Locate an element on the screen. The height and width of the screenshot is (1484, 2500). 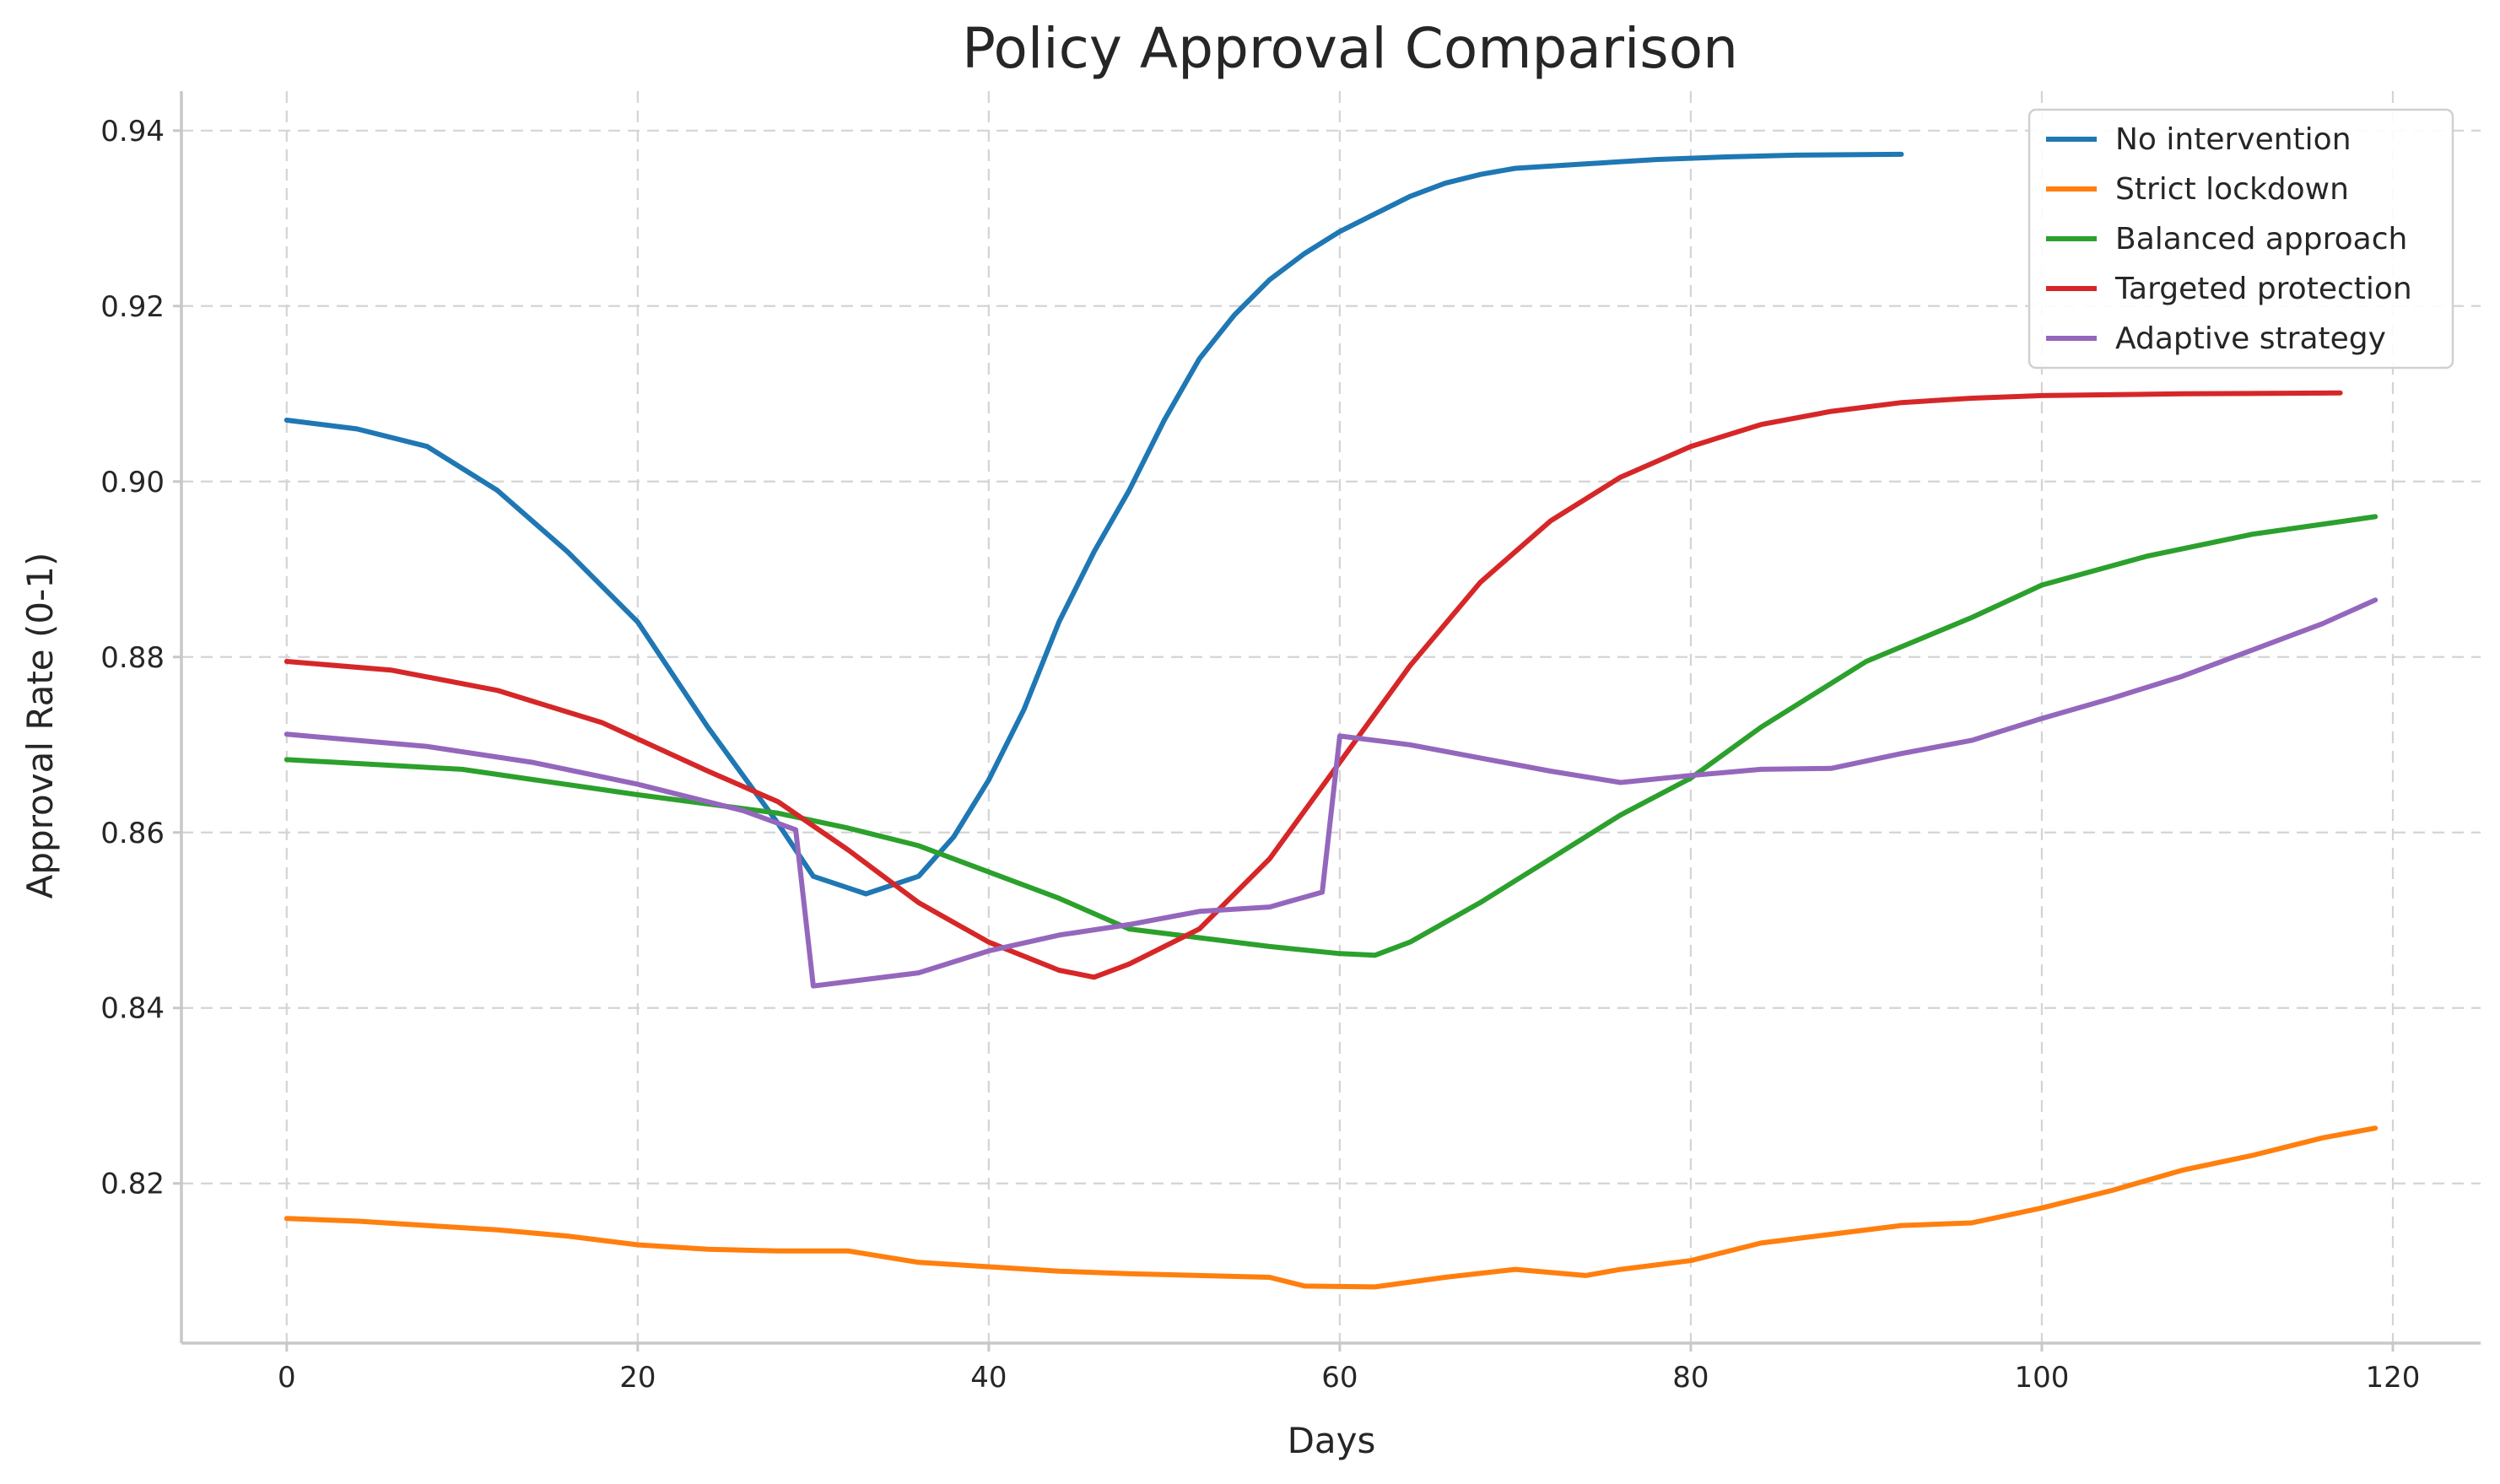
legend-box is located at coordinates (2241, 239).